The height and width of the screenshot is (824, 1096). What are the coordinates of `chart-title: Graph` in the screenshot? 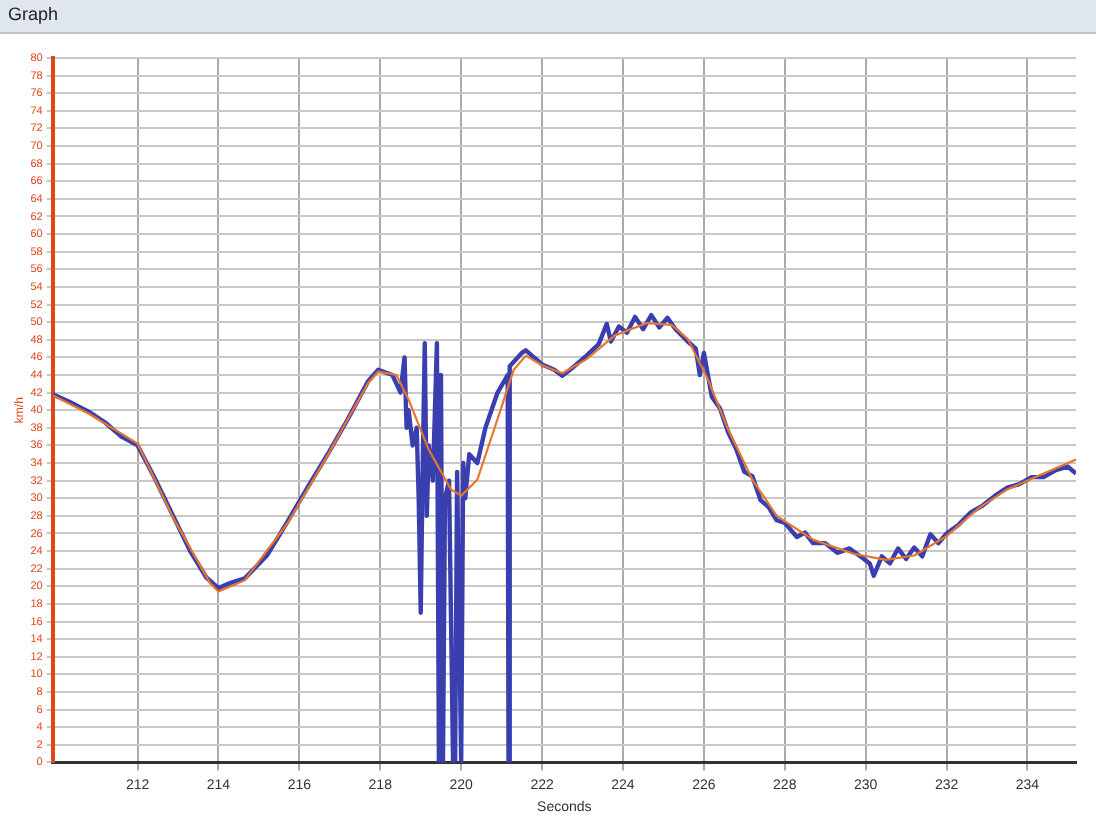 It's located at (33, 14).